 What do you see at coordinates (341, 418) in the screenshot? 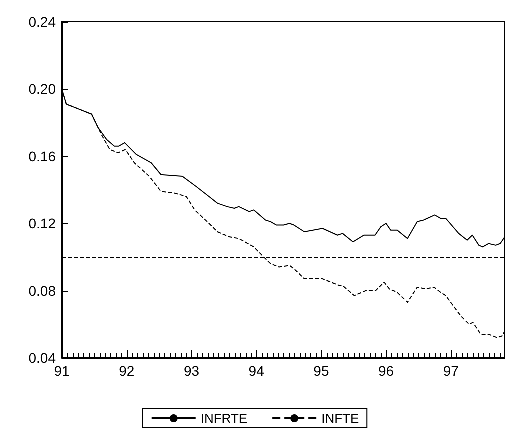
I see `legend-label: INFTE` at bounding box center [341, 418].